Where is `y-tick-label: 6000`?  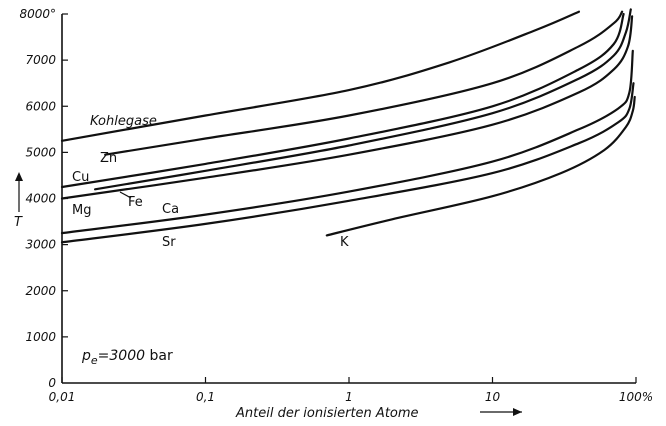 y-tick-label: 6000 is located at coordinates (40, 106).